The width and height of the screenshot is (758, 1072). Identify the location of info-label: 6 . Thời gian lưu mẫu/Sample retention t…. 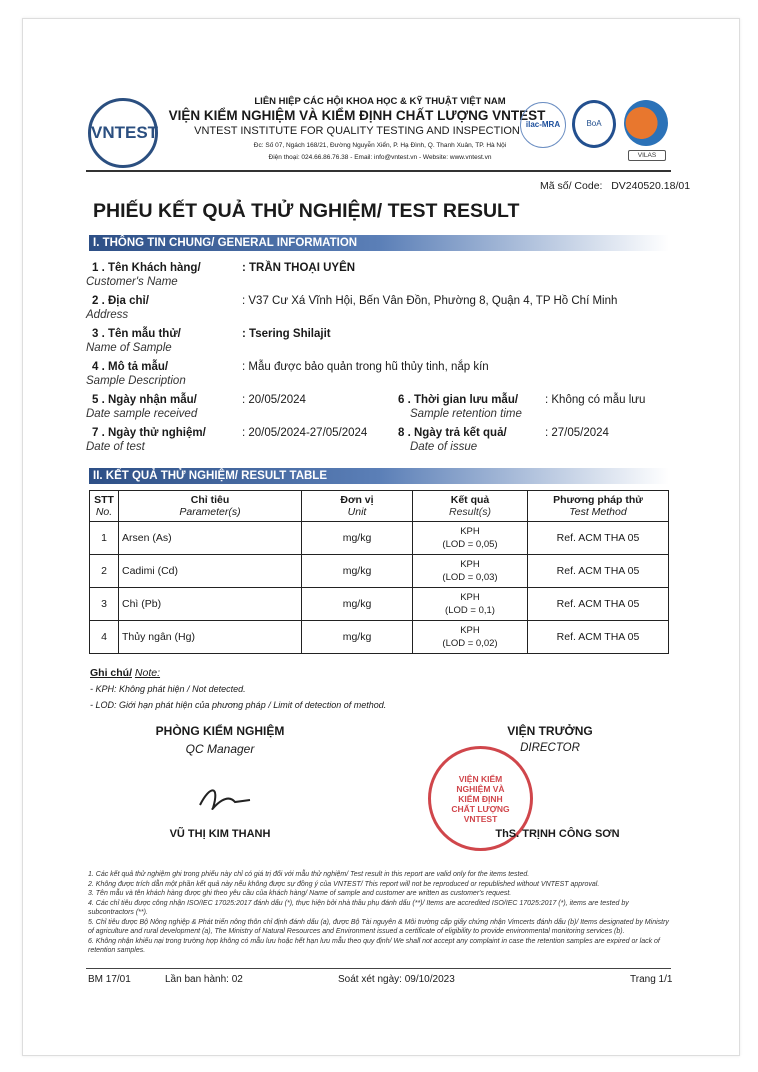
(460, 407).